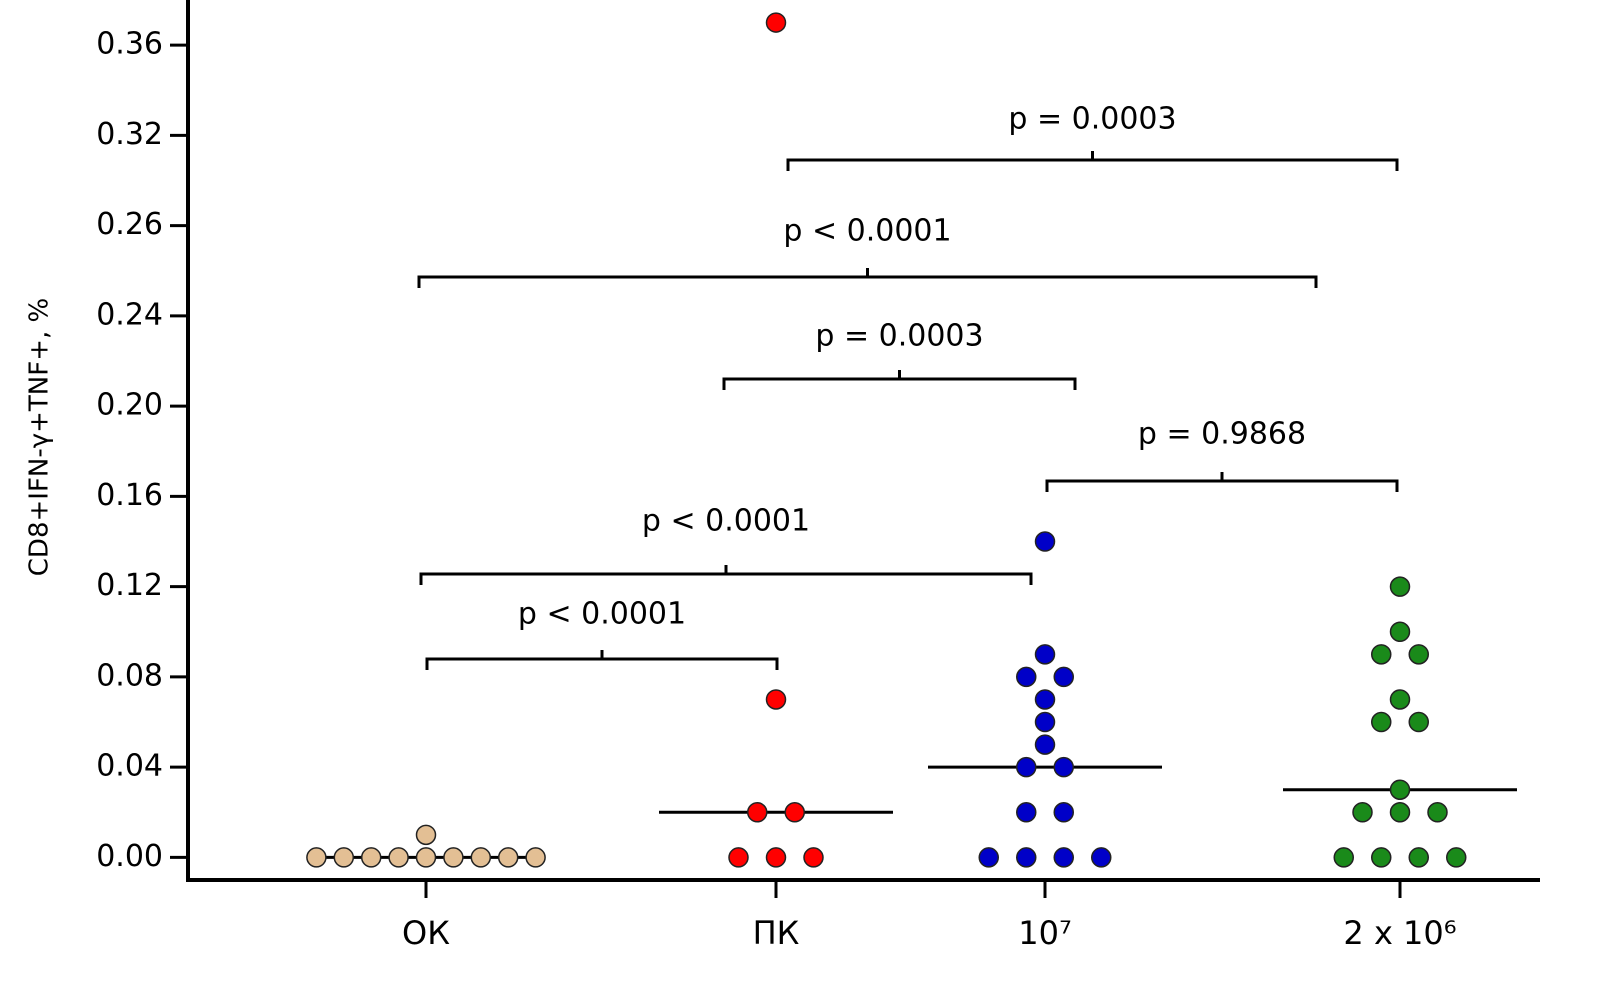 Image resolution: width=1604 pixels, height=1003 pixels. Describe the element at coordinates (129, 405) in the screenshot. I see `y-tick-label: 0.20` at that location.